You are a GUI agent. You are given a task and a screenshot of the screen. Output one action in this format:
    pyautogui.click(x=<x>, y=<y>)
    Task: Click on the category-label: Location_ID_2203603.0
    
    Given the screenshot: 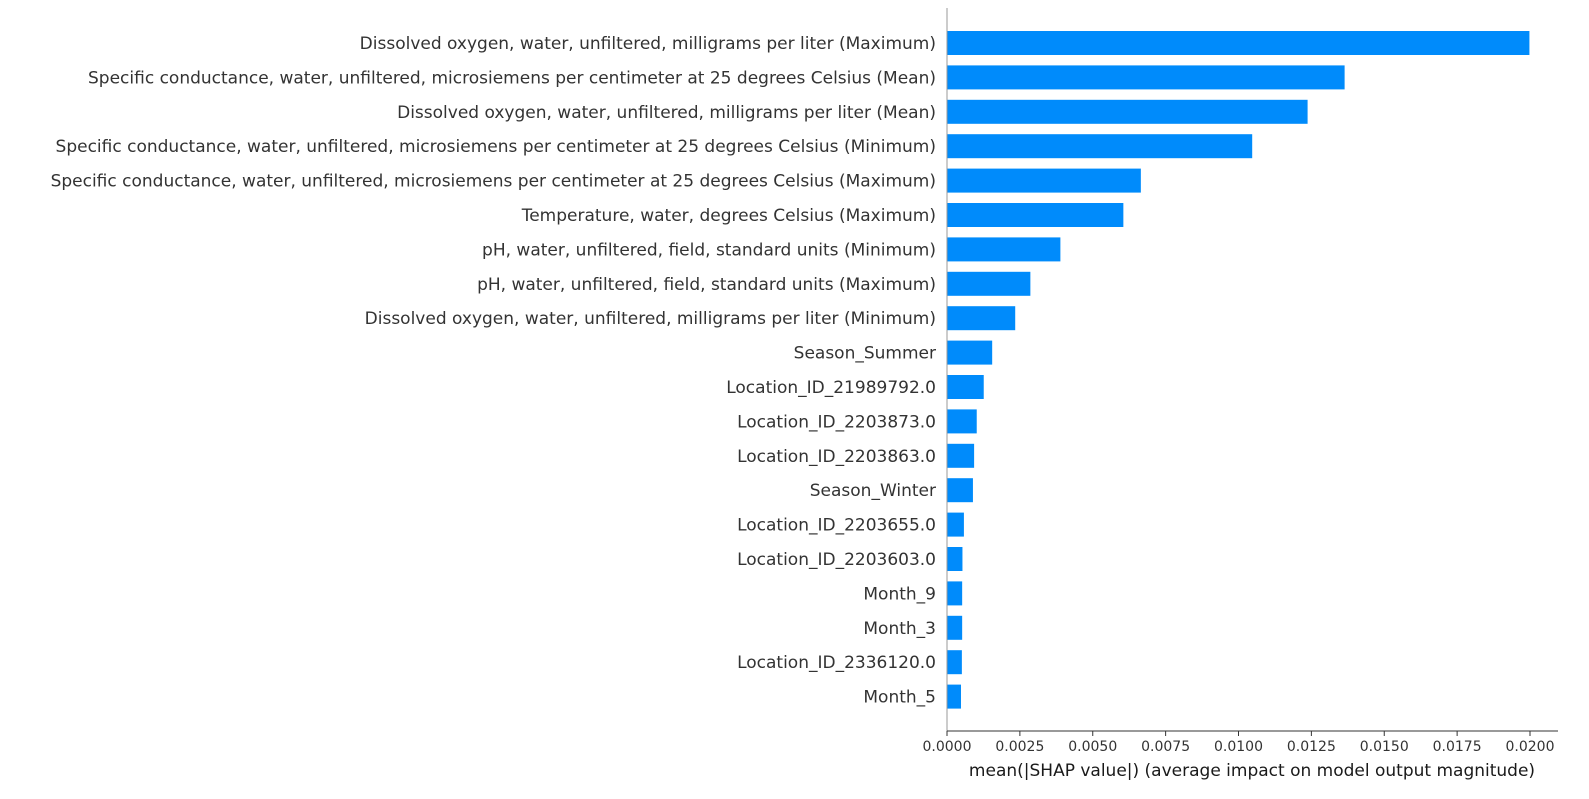 What is the action you would take?
    pyautogui.click(x=836, y=560)
    